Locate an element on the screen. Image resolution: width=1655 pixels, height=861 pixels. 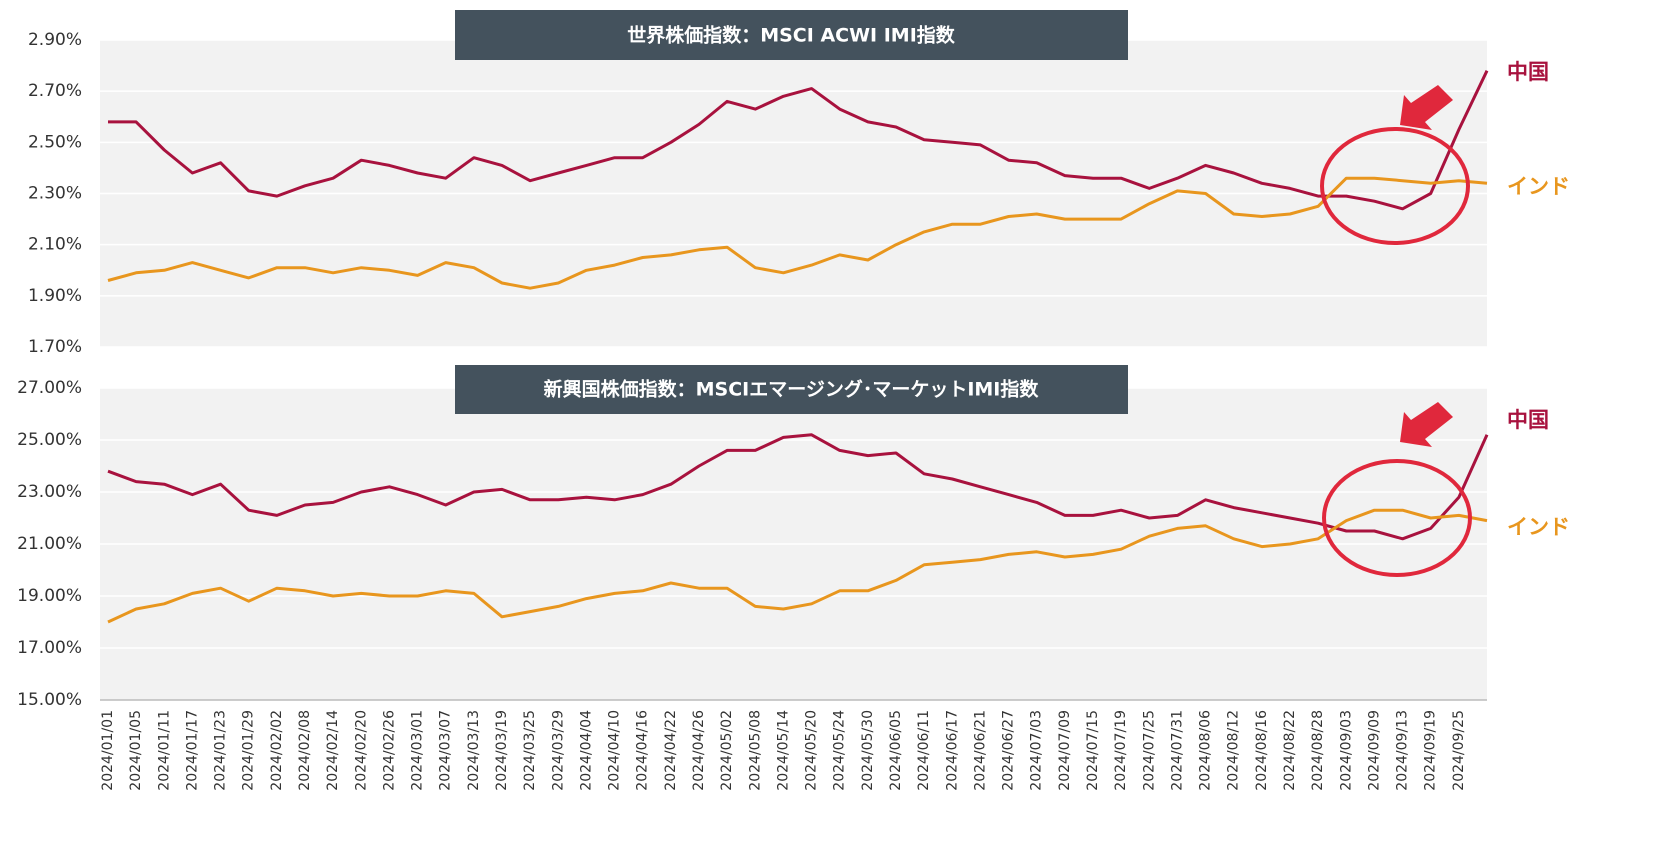
x-tick-label: 2024/09/13 is located at coordinates (1403, 750).